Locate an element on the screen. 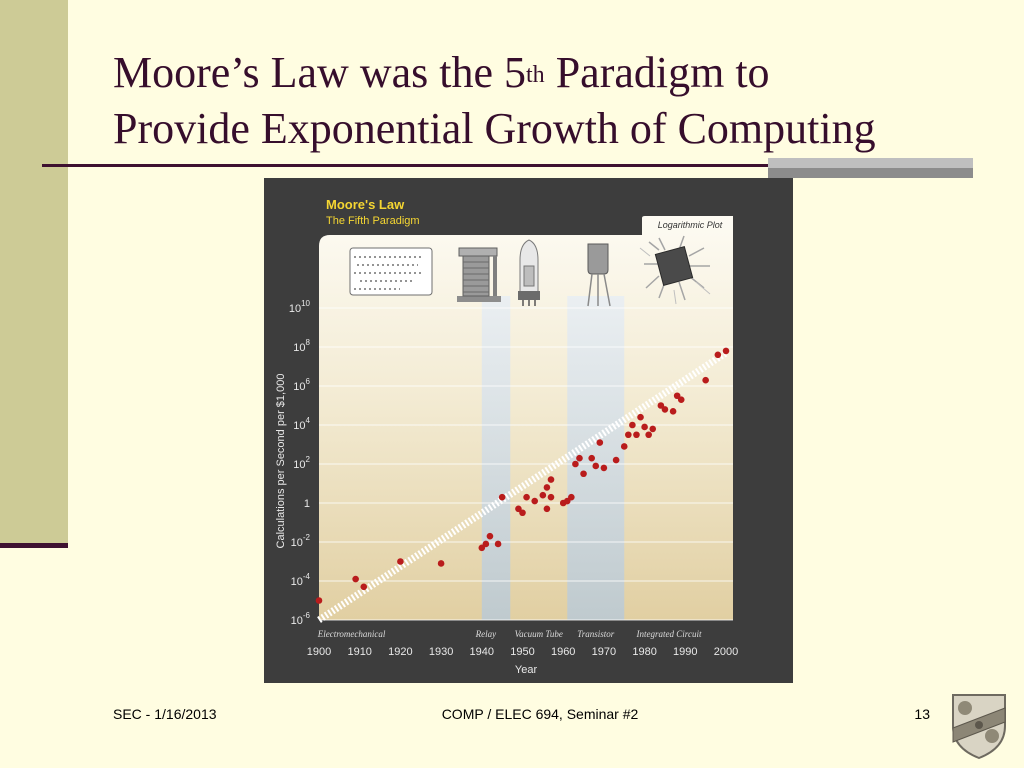  y-tick-exponent-8: -6 is located at coordinates (307, 615).